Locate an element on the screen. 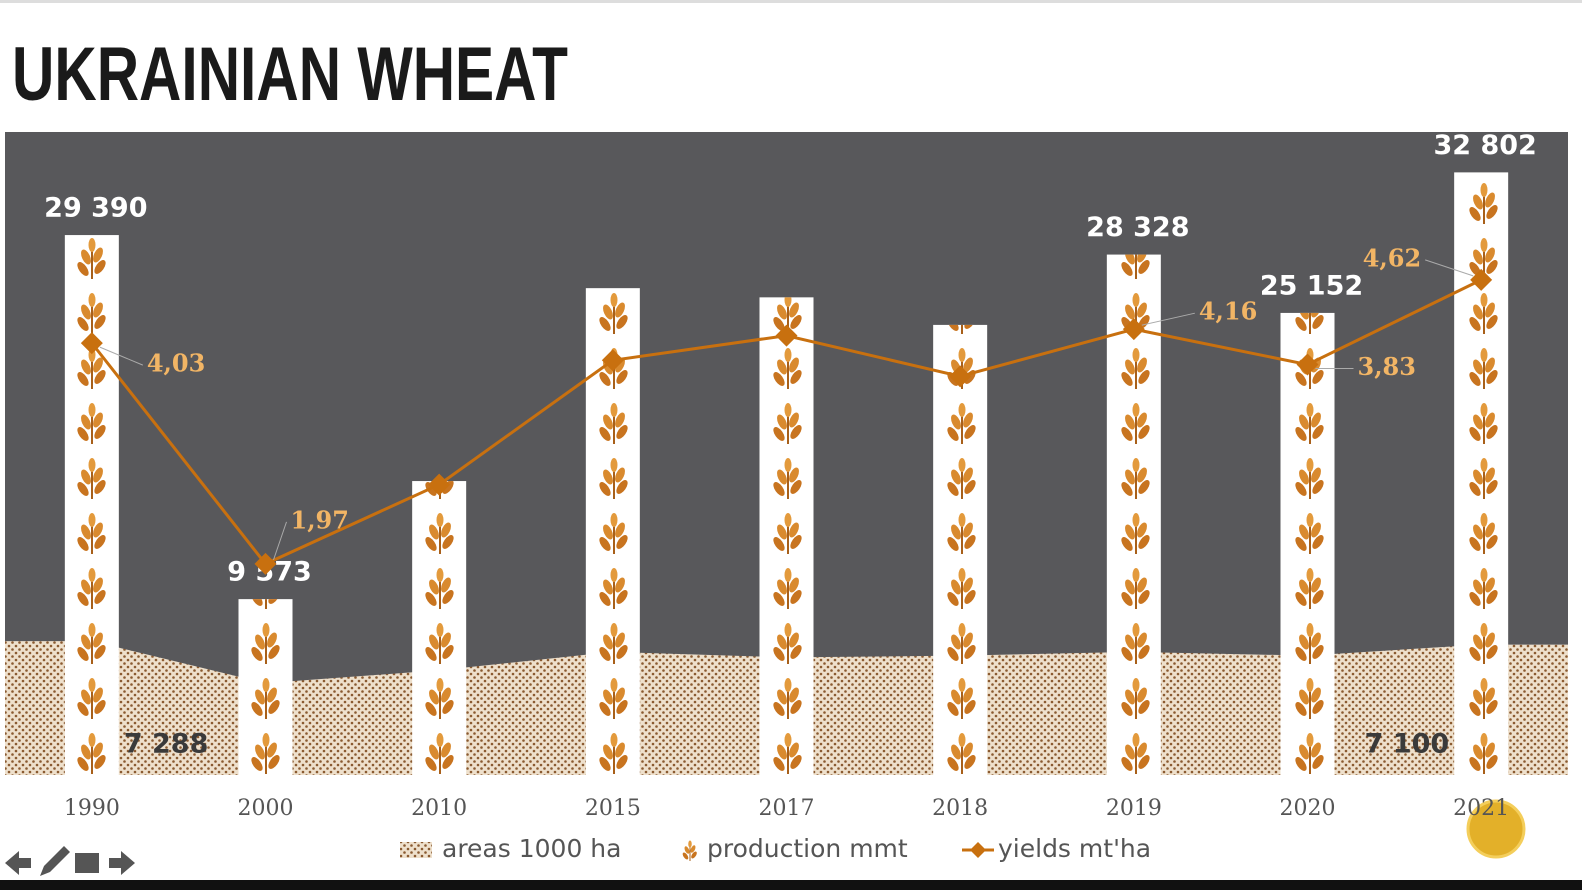 This screenshot has width=1582, height=890. yield-label: 4,03 is located at coordinates (176, 363).